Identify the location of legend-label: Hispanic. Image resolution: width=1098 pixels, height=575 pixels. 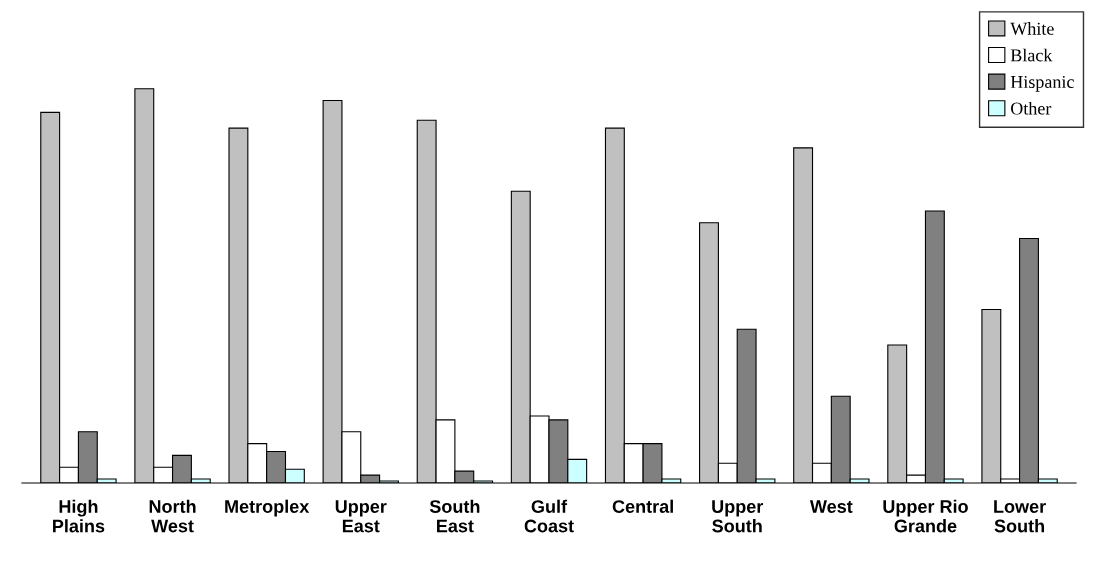
(1042, 83).